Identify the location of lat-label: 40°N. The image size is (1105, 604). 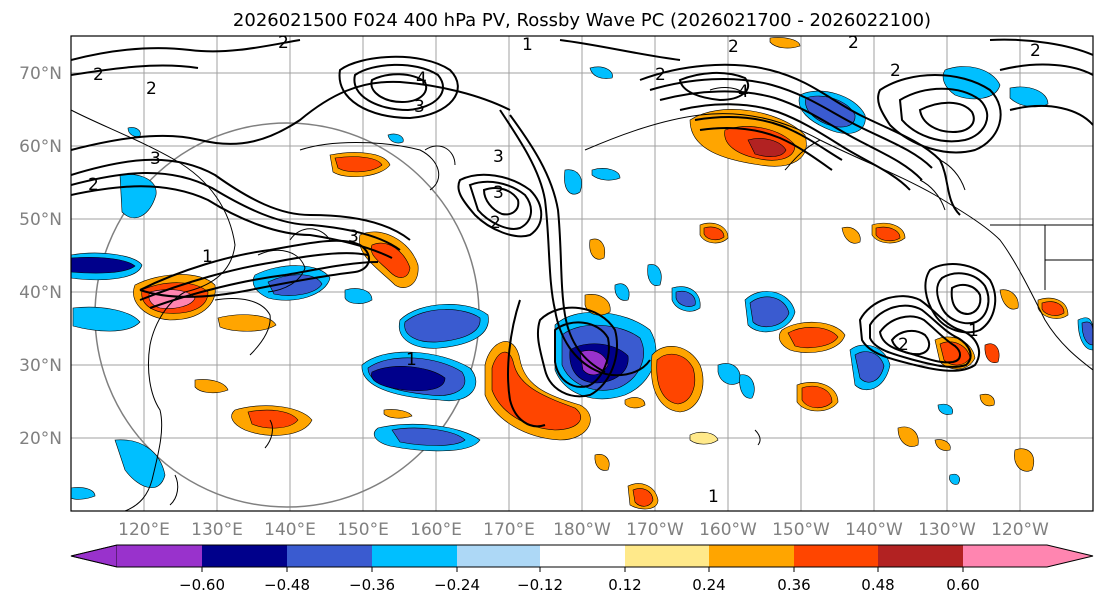
(40, 293).